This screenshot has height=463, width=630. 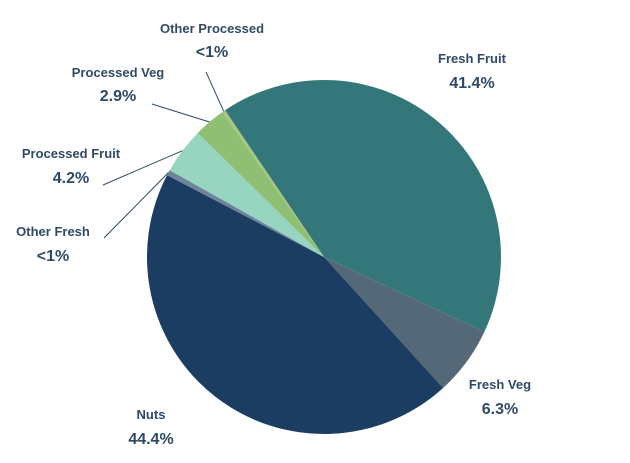 I want to click on slice-value-nuts: 44.4%, so click(x=150, y=439).